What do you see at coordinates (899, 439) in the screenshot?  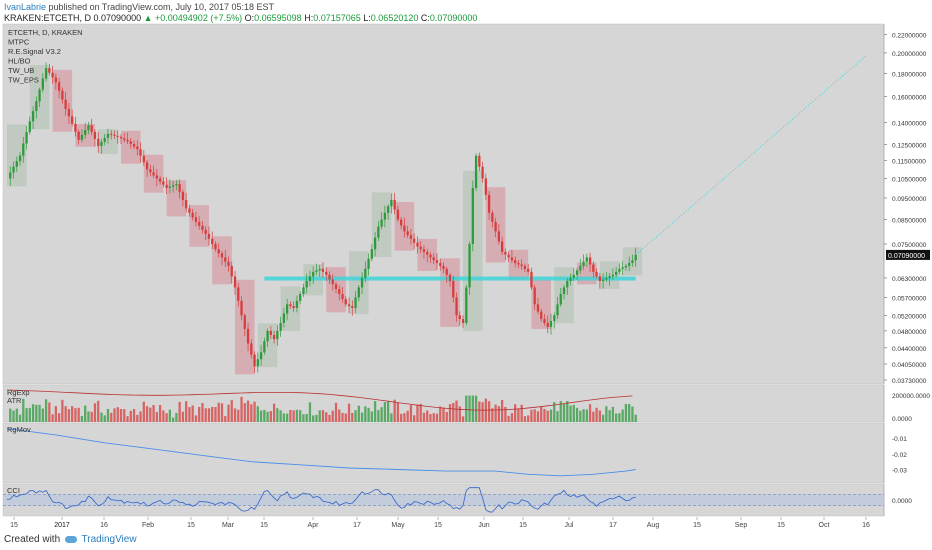 I see `momentum-axis-label: -0.01` at bounding box center [899, 439].